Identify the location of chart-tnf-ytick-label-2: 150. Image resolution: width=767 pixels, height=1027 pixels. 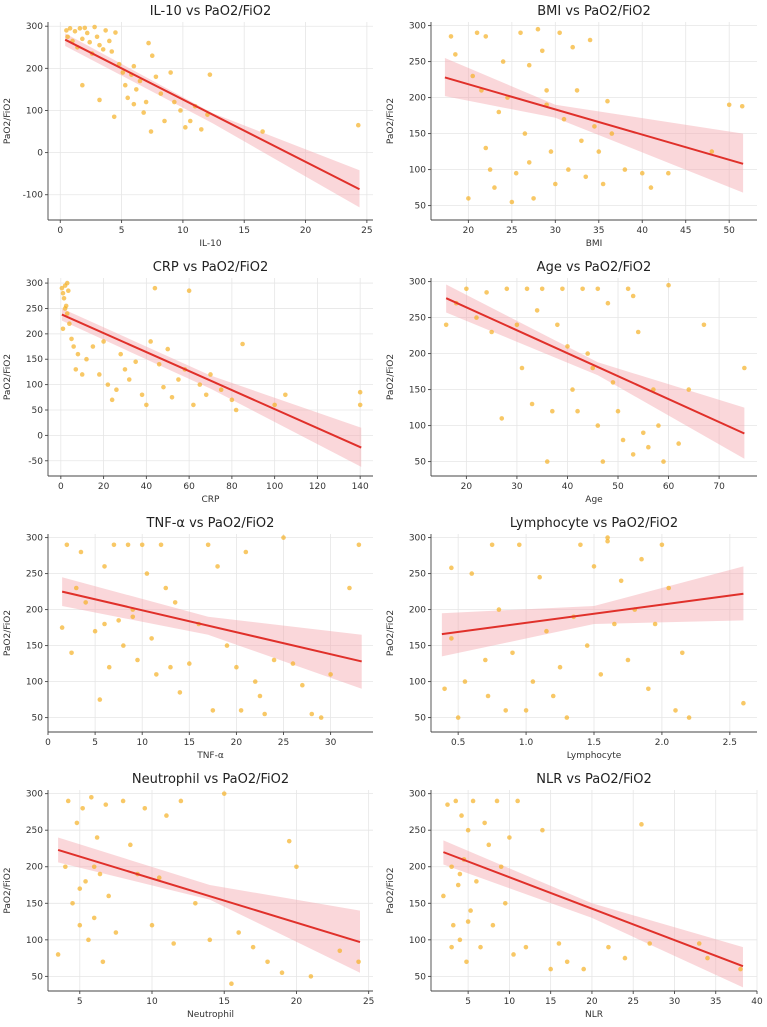
(34, 647).